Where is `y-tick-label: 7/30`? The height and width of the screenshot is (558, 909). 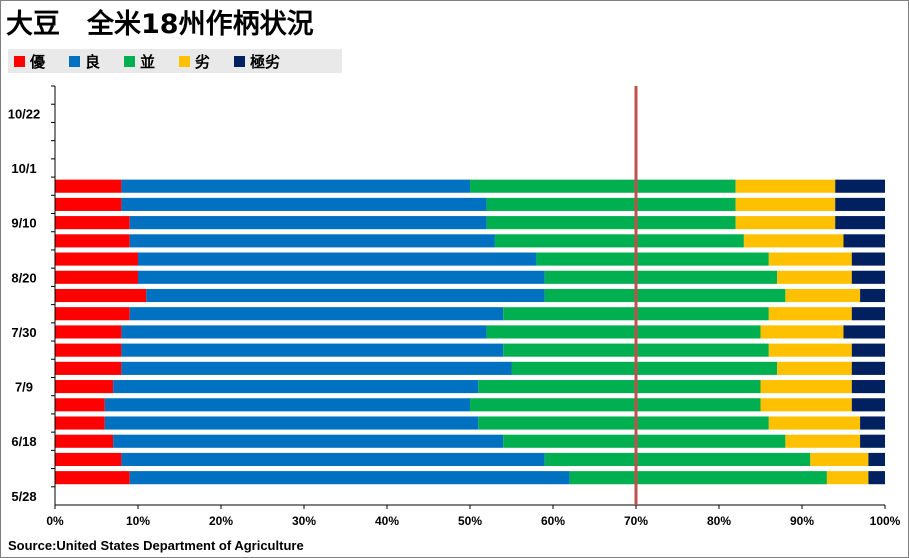
y-tick-label: 7/30 is located at coordinates (23, 332).